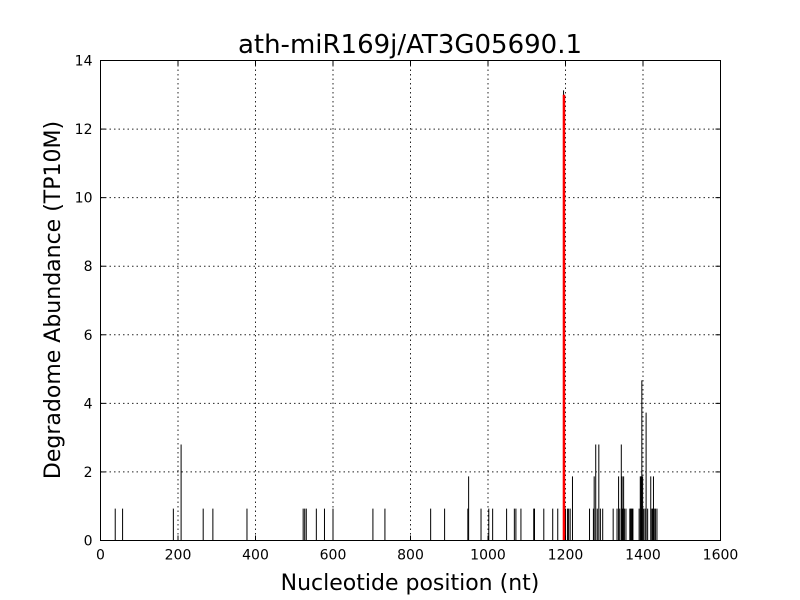 The width and height of the screenshot is (800, 600). I want to click on x-tick-label: 600, so click(333, 556).